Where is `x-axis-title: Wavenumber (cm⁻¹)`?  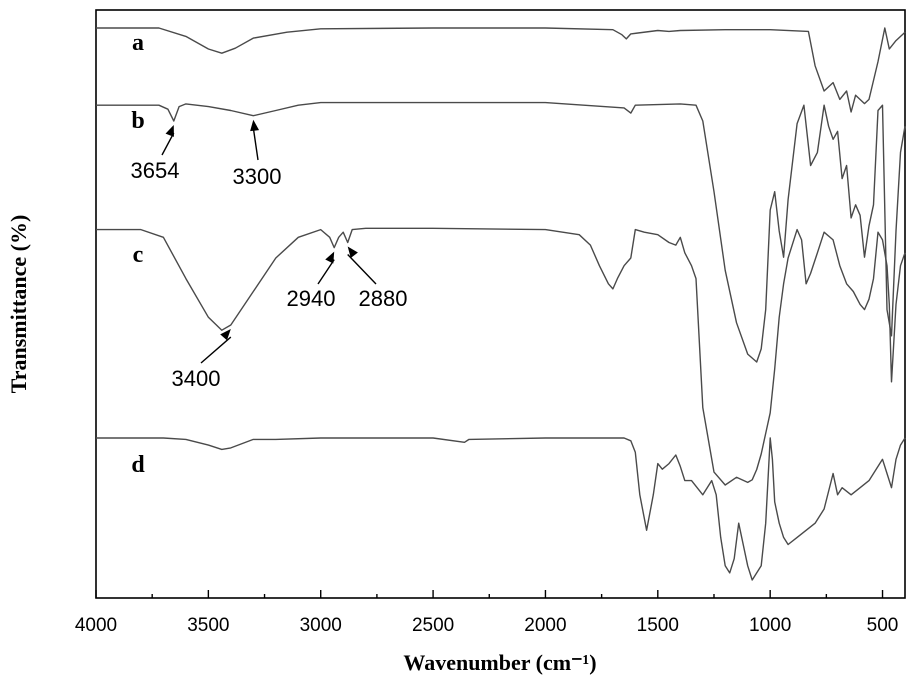 x-axis-title: Wavenumber (cm⁻¹) is located at coordinates (499, 662).